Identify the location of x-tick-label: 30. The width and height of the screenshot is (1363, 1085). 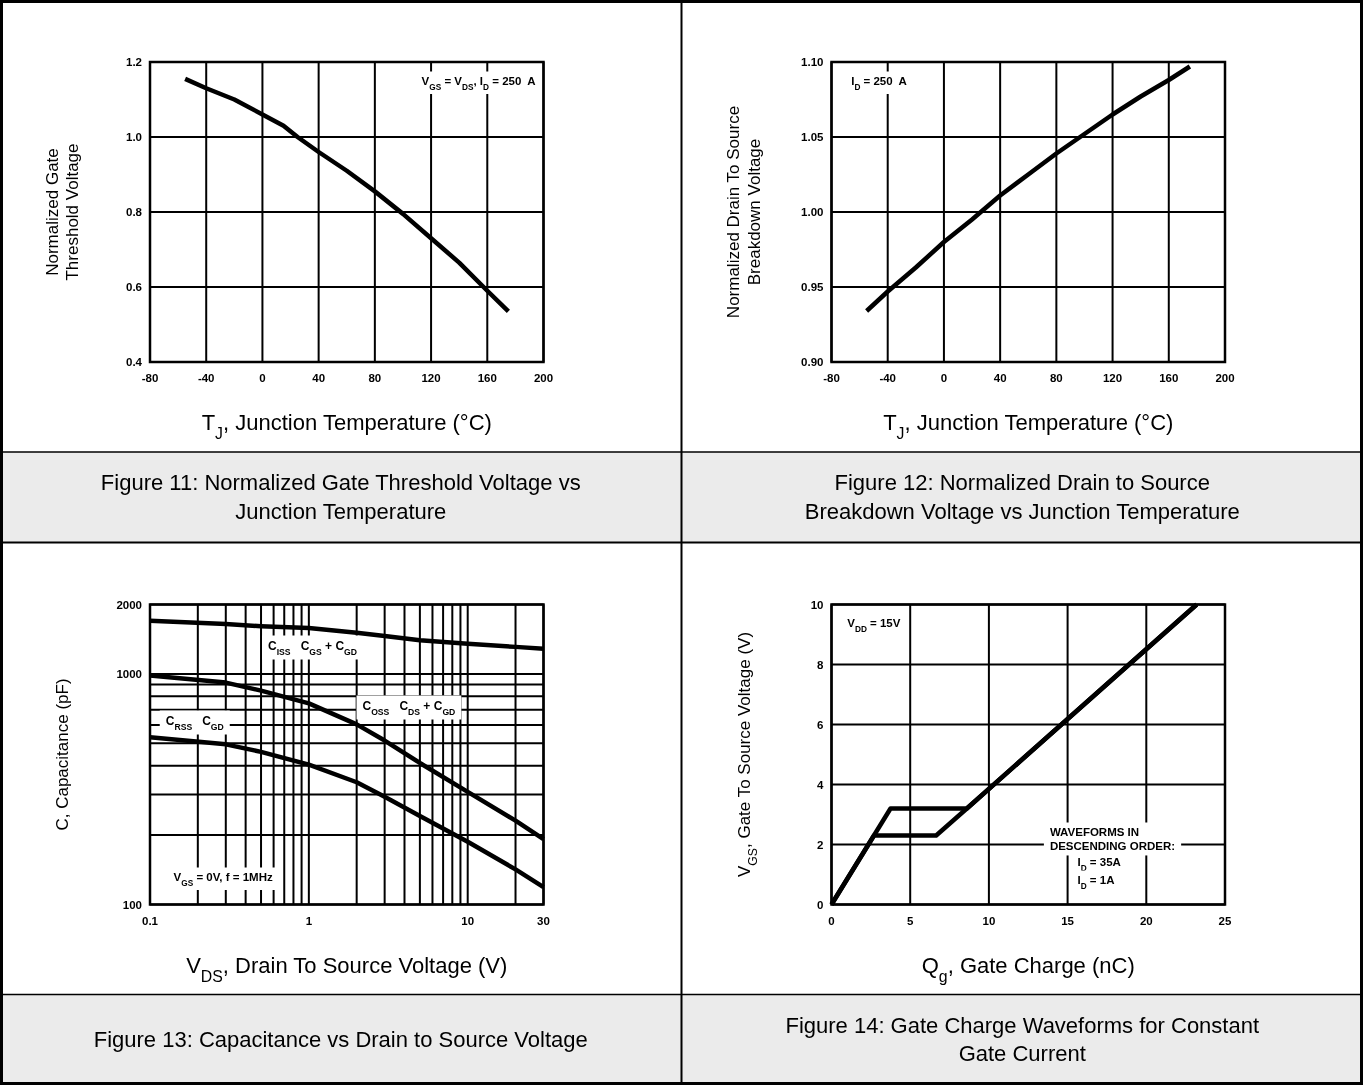
(543, 920).